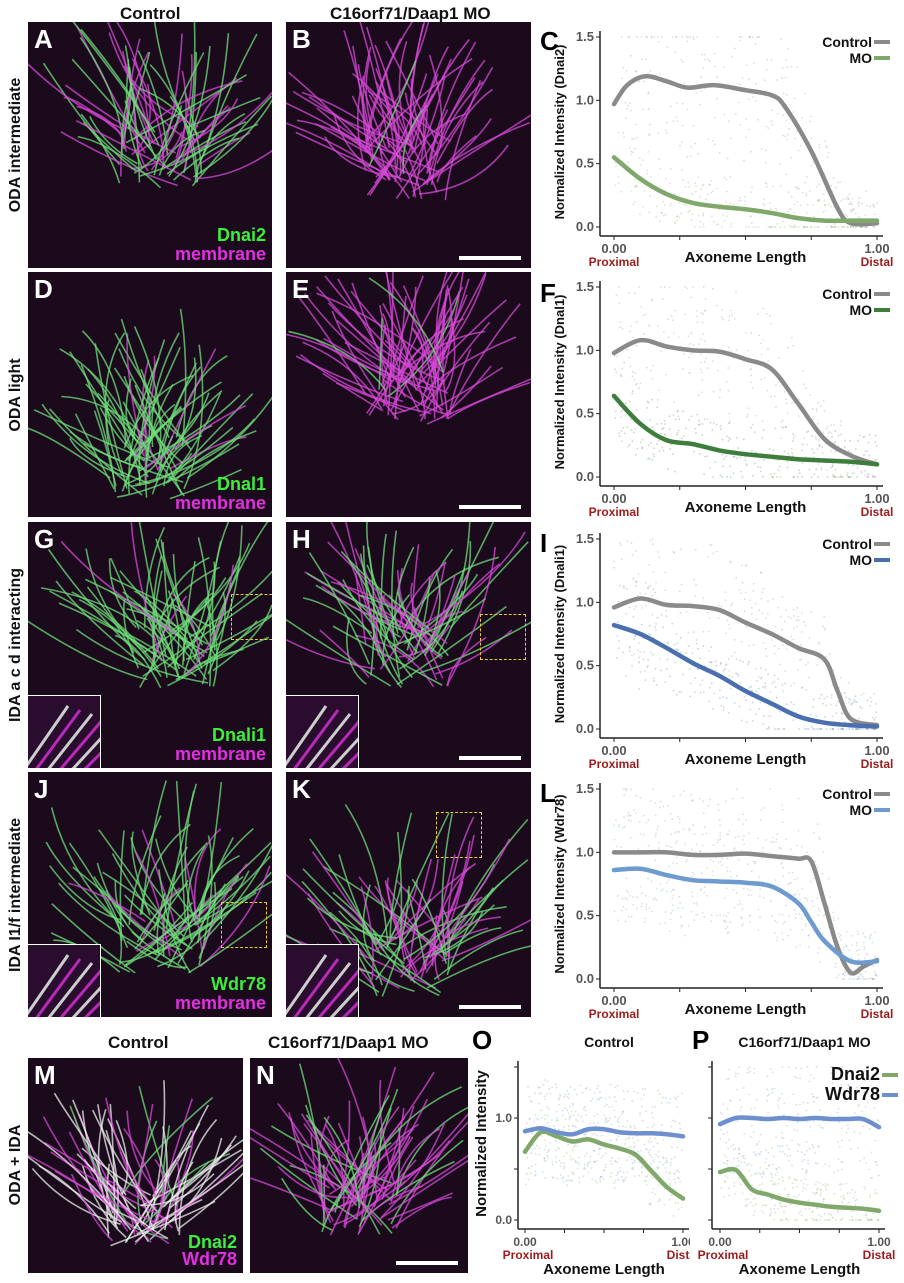  Describe the element at coordinates (408, 394) in the screenshot. I see `micrograph-panel: E` at that location.